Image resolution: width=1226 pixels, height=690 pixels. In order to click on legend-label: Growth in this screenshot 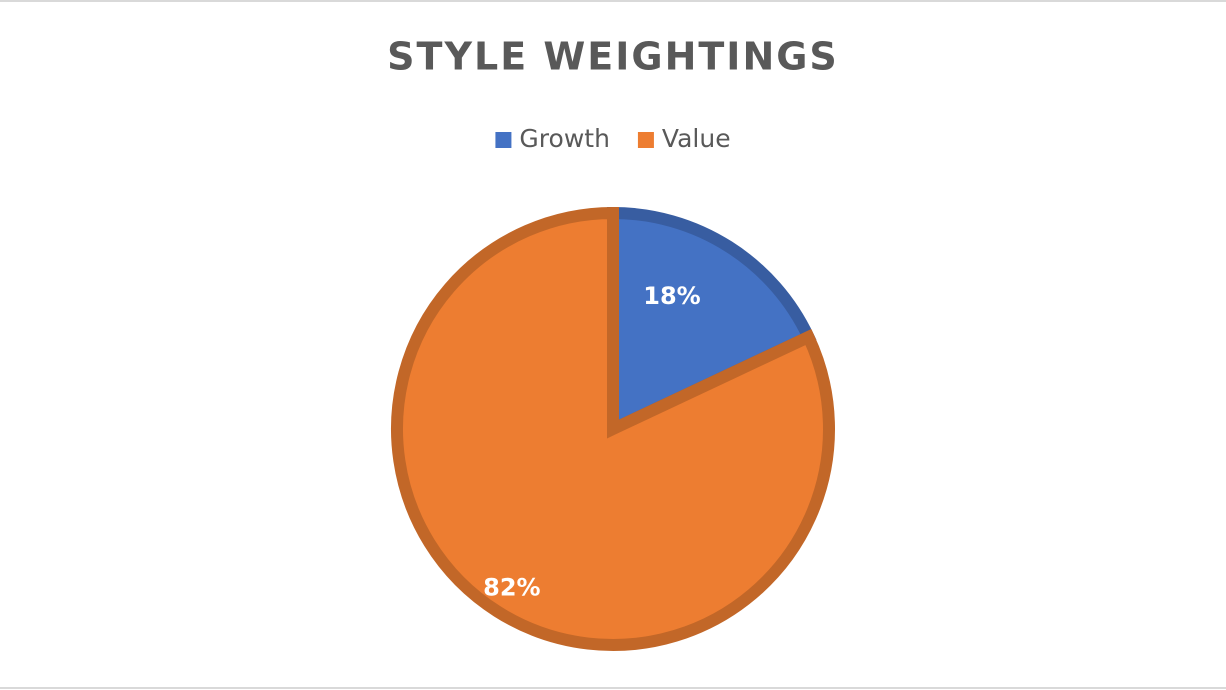, I will do `click(564, 138)`.